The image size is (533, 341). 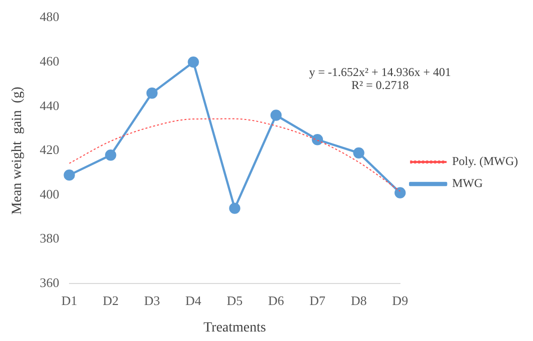 What do you see at coordinates (50, 238) in the screenshot?
I see `y-tick-label: 380` at bounding box center [50, 238].